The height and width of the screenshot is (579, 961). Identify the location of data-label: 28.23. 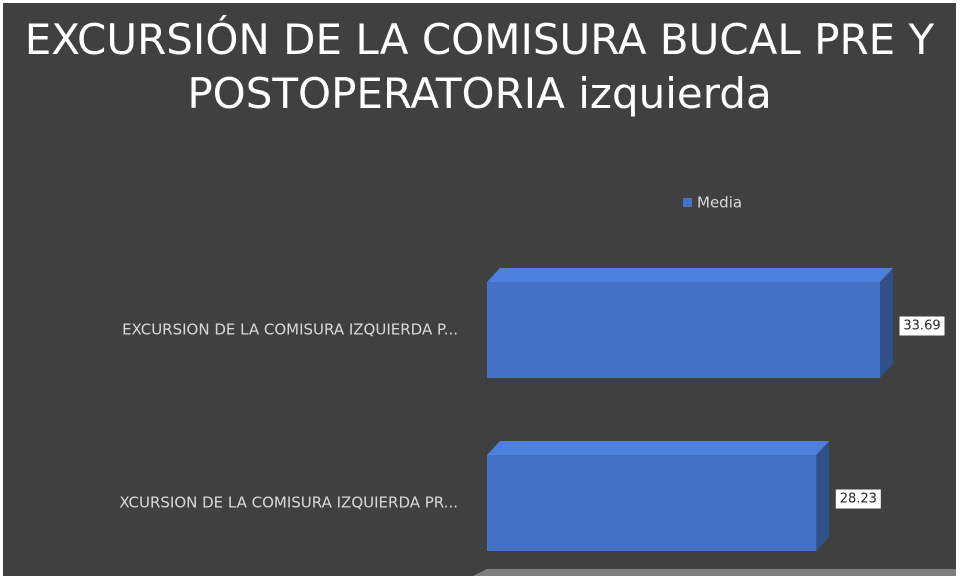
(858, 499).